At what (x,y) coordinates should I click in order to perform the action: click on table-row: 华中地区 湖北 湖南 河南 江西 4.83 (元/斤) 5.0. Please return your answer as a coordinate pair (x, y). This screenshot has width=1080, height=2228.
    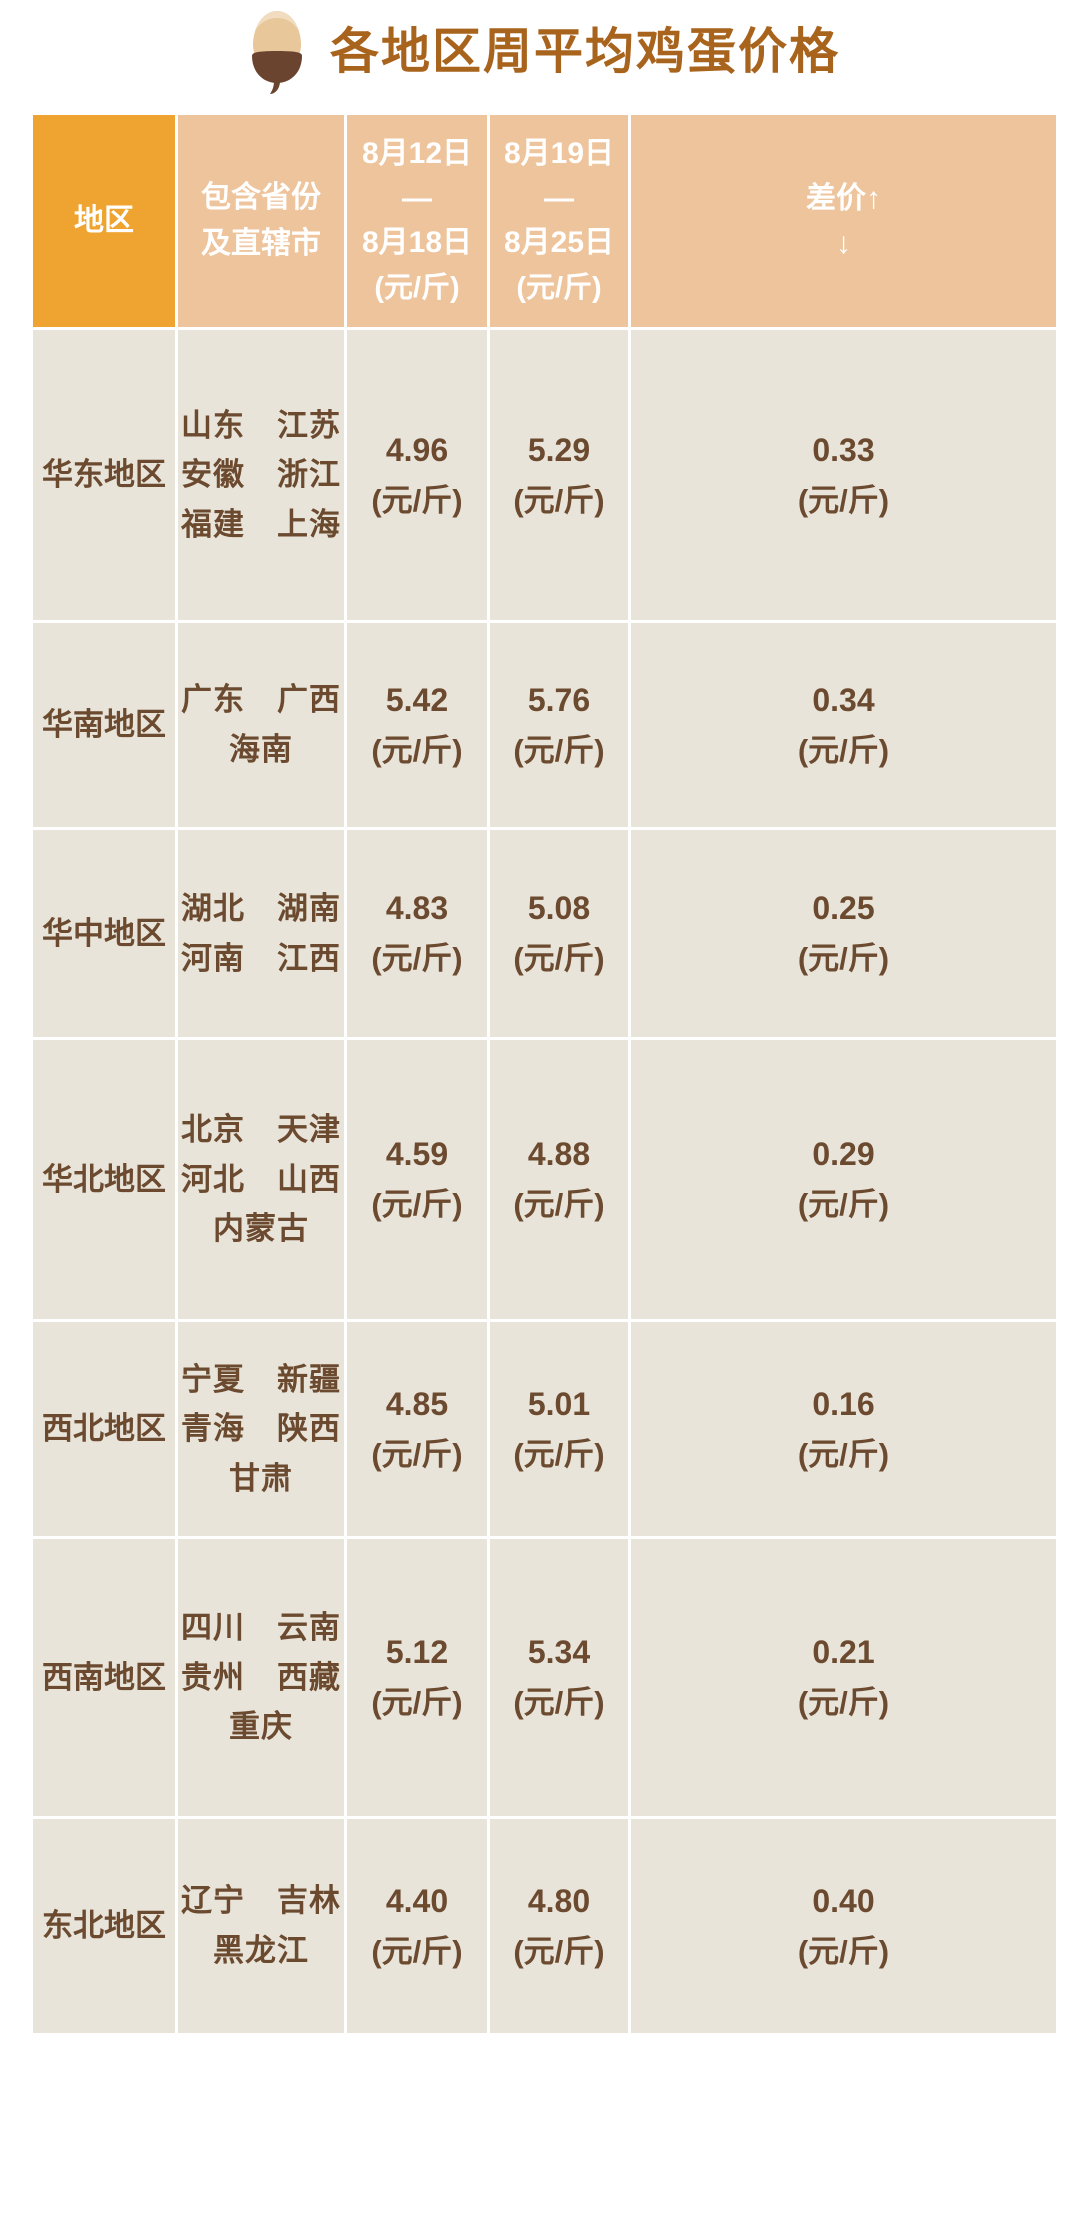
    Looking at the image, I should click on (544, 933).